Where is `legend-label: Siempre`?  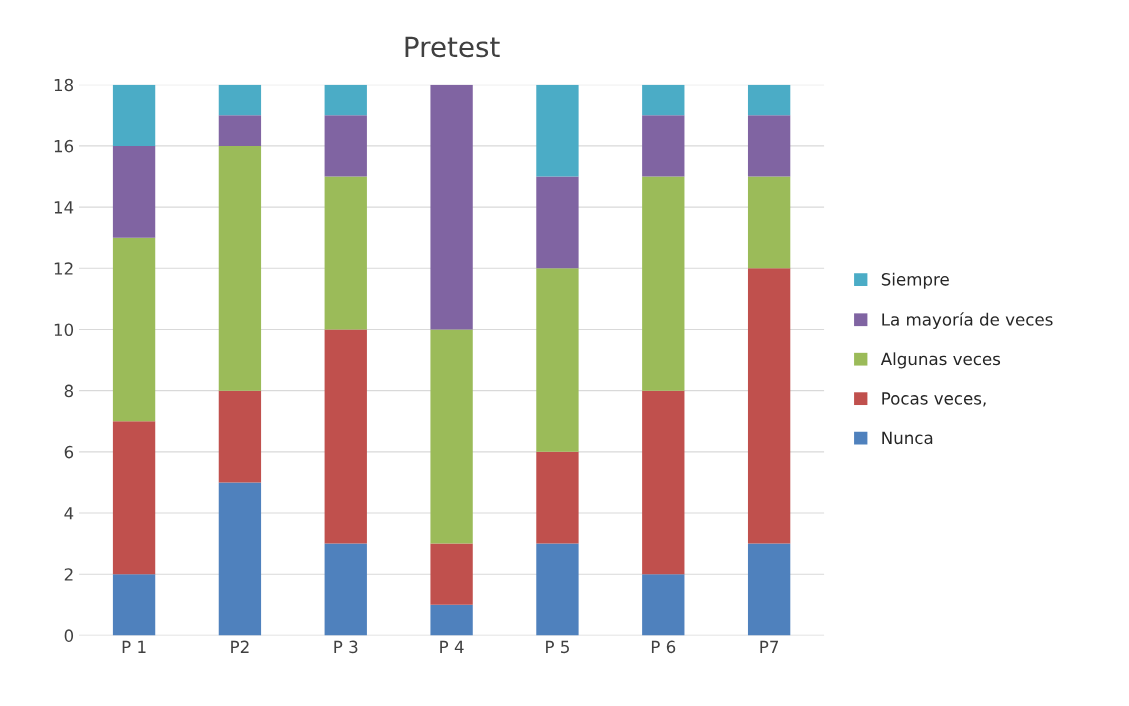
legend-label: Siempre is located at coordinates (915, 280).